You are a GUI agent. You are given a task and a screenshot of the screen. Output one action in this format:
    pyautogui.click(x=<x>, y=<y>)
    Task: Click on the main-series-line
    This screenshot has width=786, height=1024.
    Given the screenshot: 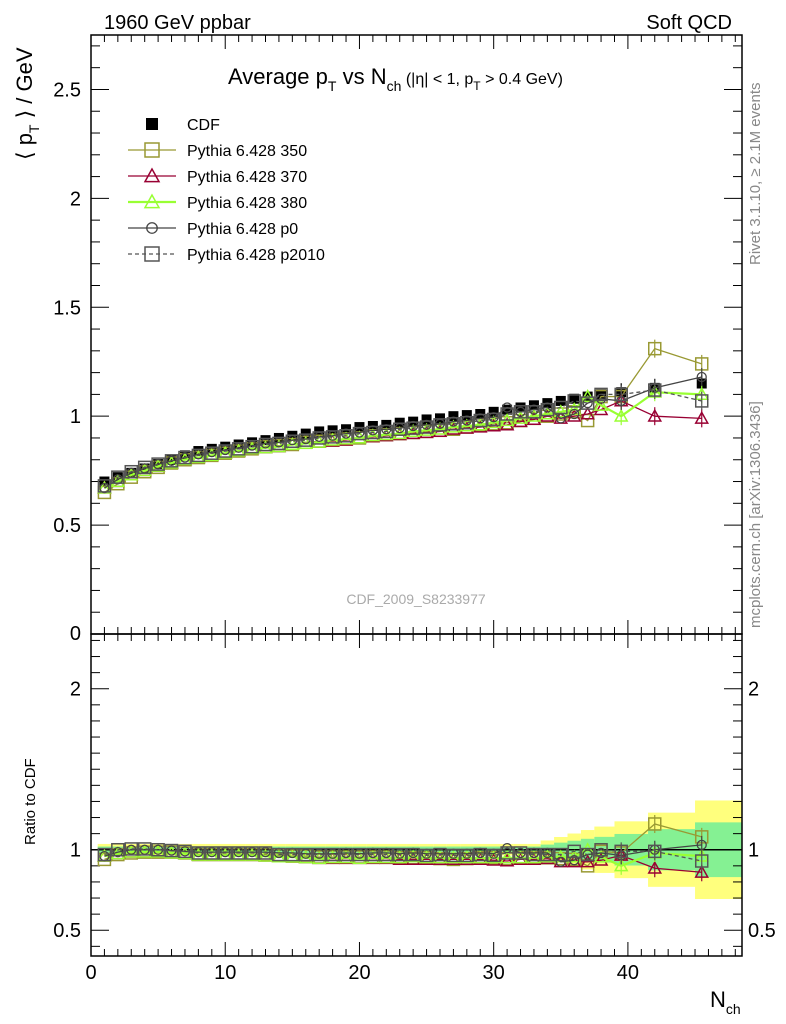 What is the action you would take?
    pyautogui.click(x=403, y=444)
    